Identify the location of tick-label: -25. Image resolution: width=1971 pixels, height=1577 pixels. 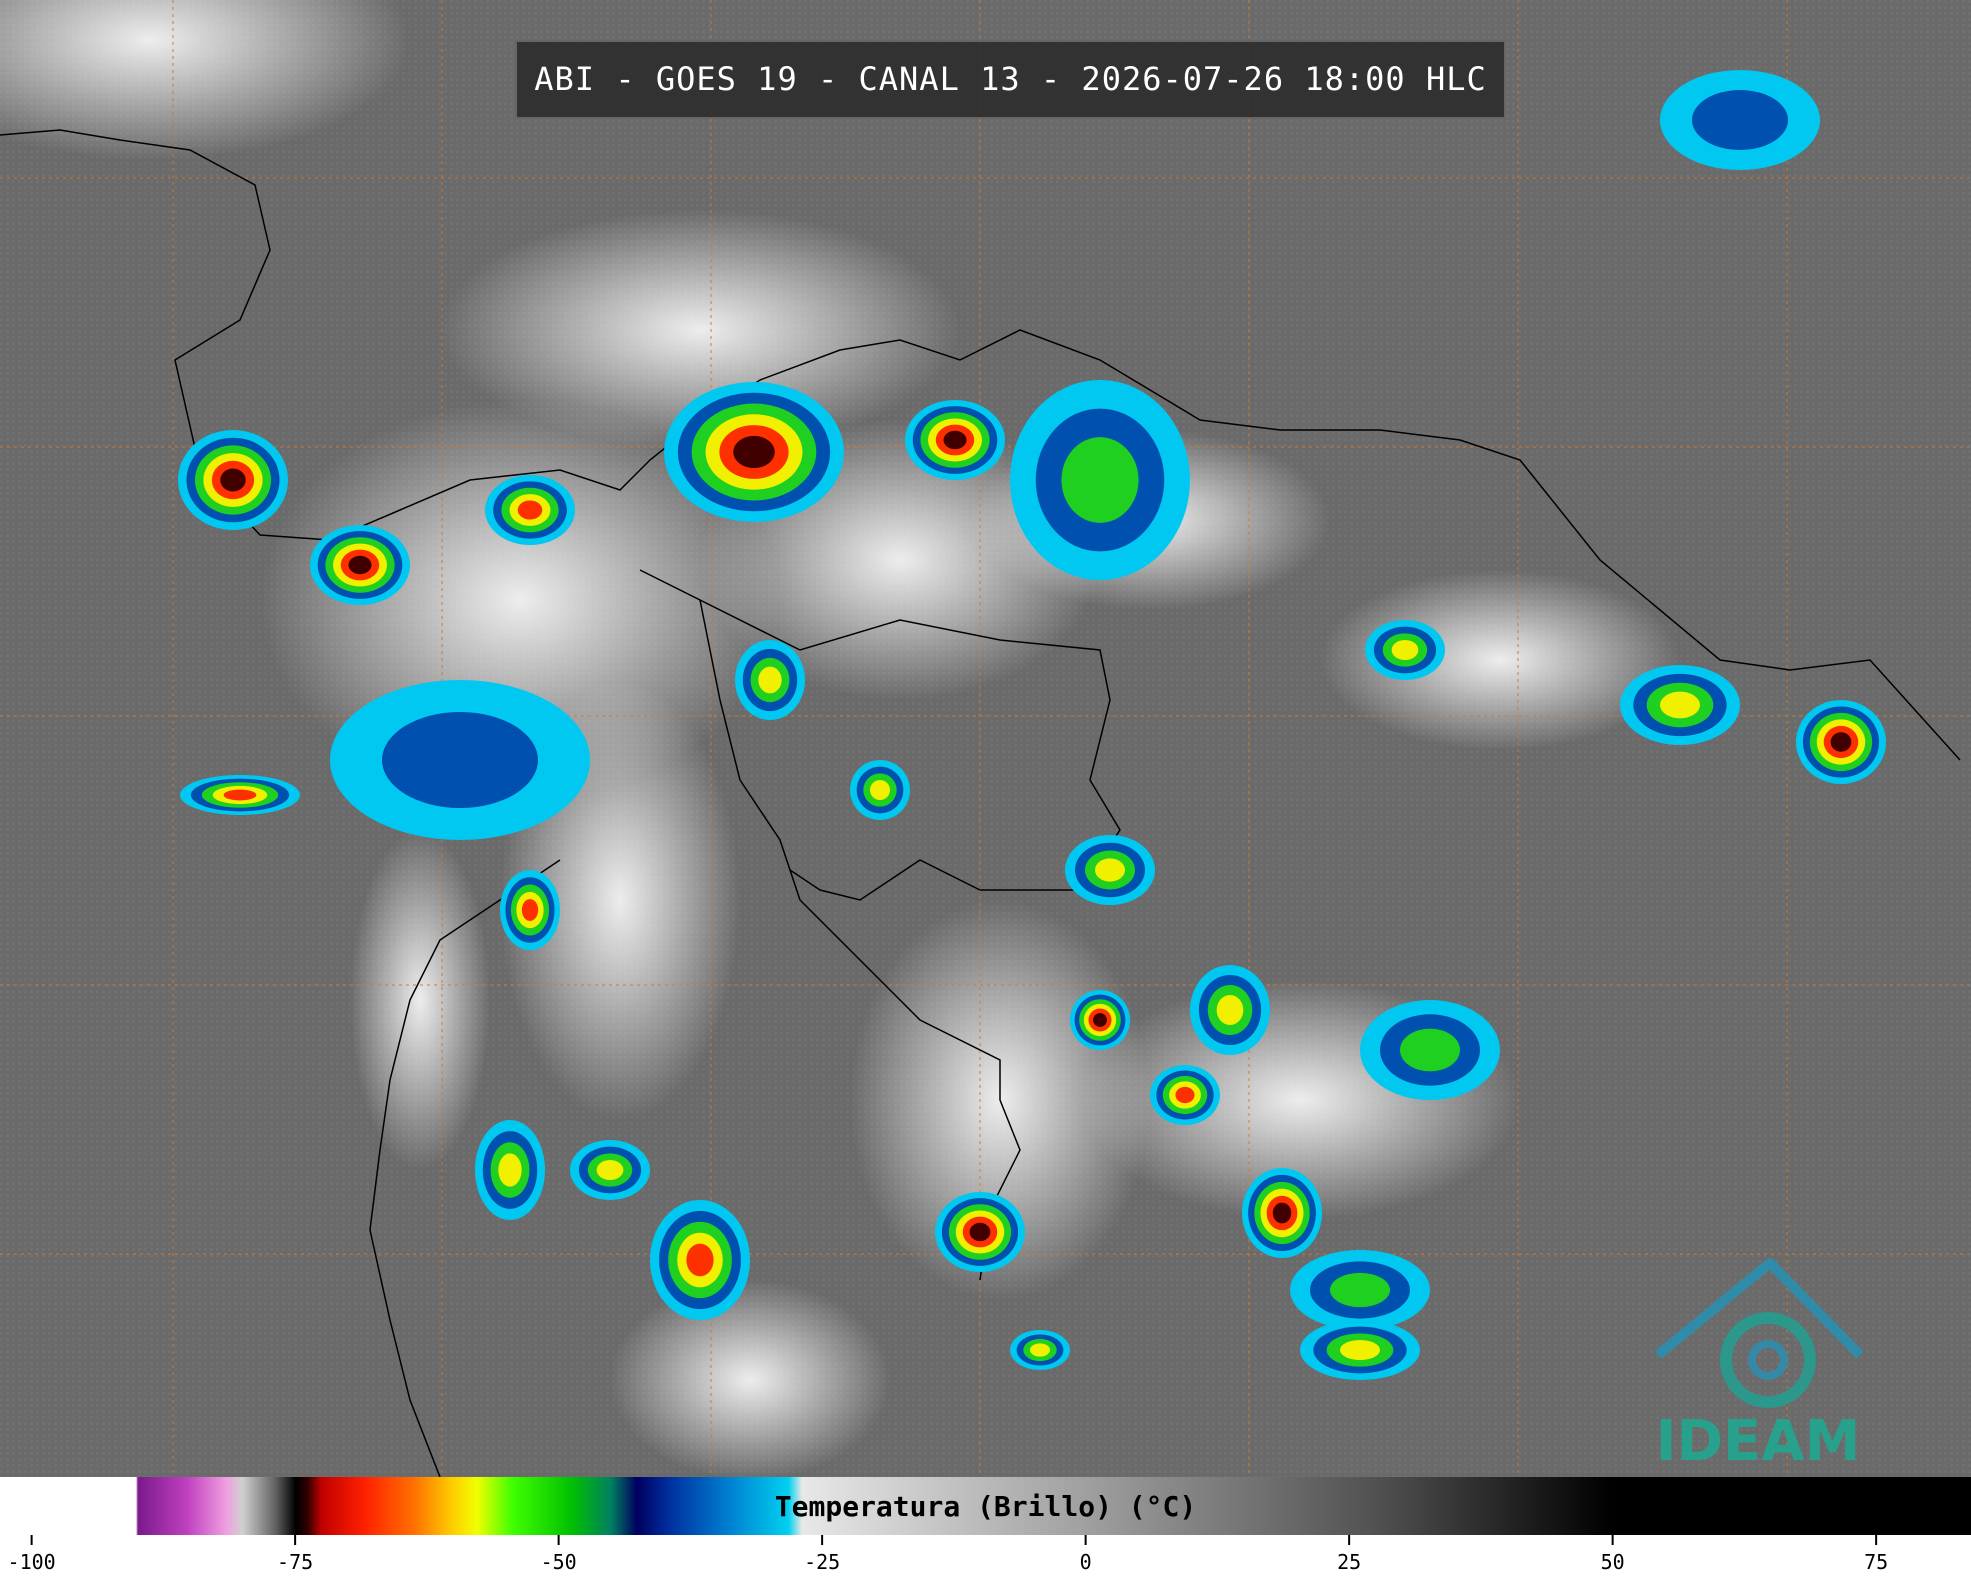
(822, 1562).